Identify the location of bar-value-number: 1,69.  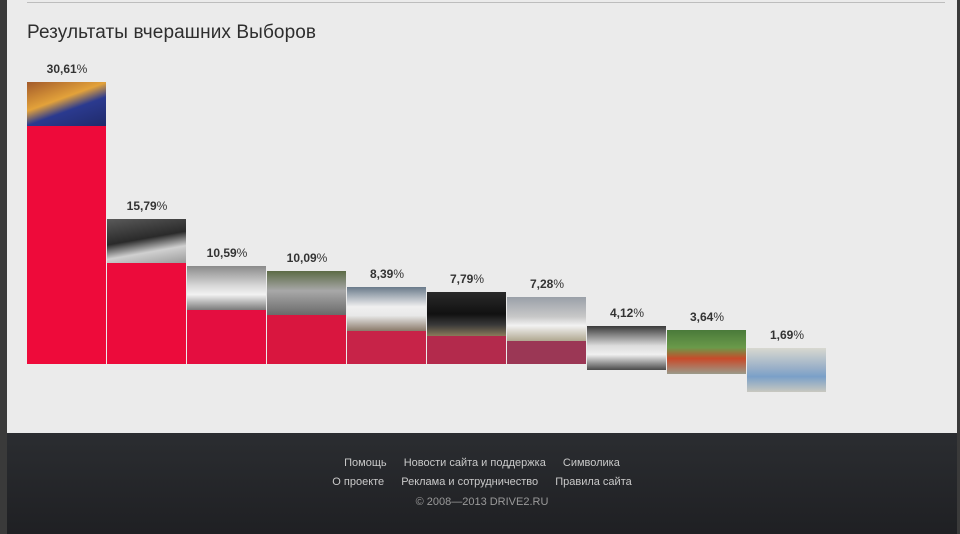
(781, 335).